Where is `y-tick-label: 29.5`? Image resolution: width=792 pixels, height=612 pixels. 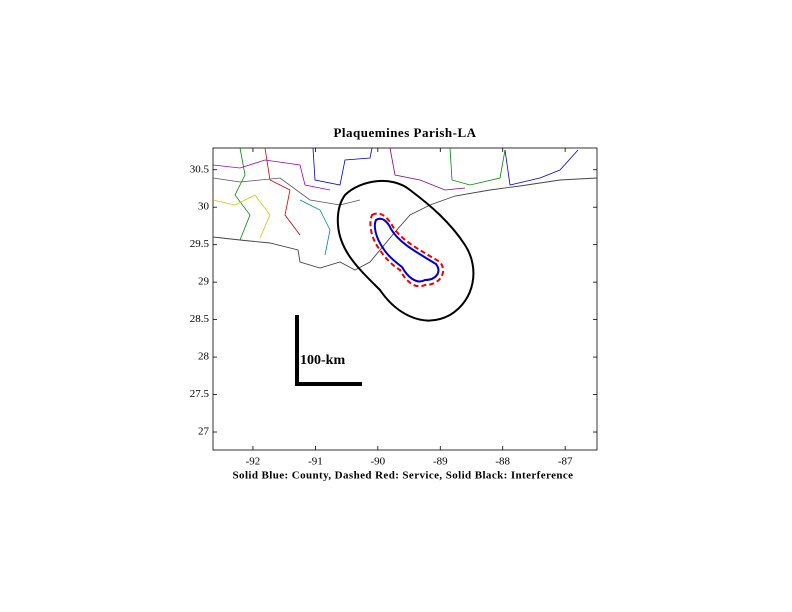
y-tick-label: 29.5 is located at coordinates (200, 244).